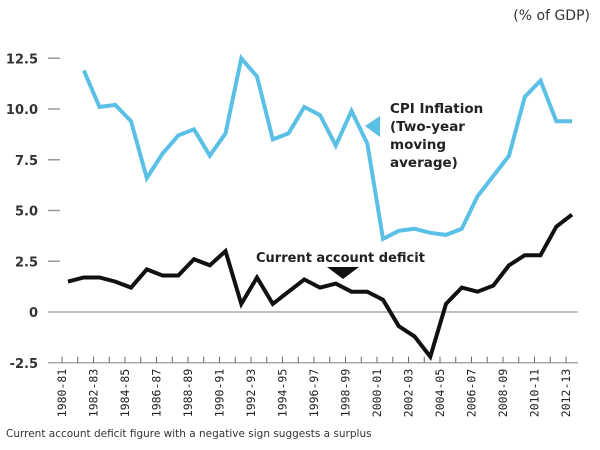 The width and height of the screenshot is (600, 450). Describe the element at coordinates (26, 161) in the screenshot. I see `ytick-label: 7.5` at that location.